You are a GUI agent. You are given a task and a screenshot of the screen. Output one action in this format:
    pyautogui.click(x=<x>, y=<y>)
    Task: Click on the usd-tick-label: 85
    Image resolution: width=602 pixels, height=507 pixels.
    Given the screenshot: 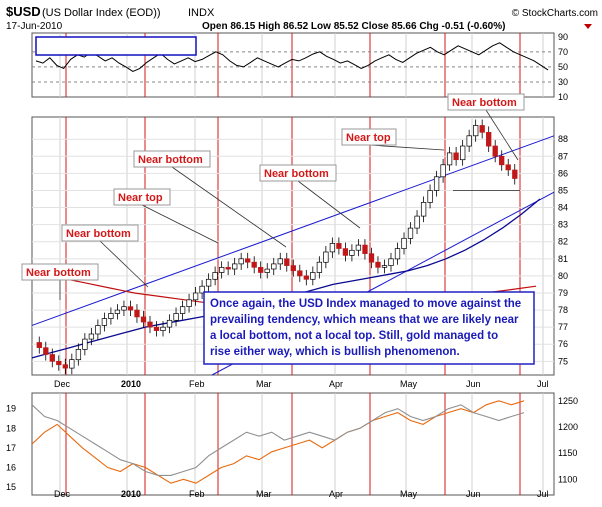 What is the action you would take?
    pyautogui.click(x=563, y=190)
    